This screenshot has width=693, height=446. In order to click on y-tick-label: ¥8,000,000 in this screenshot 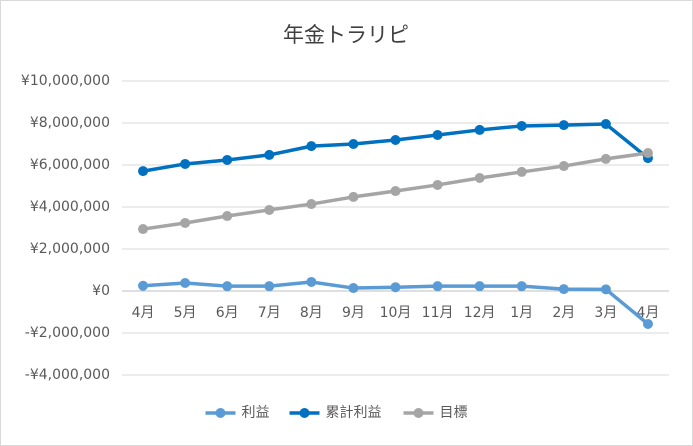, I will do `click(70, 123)`.